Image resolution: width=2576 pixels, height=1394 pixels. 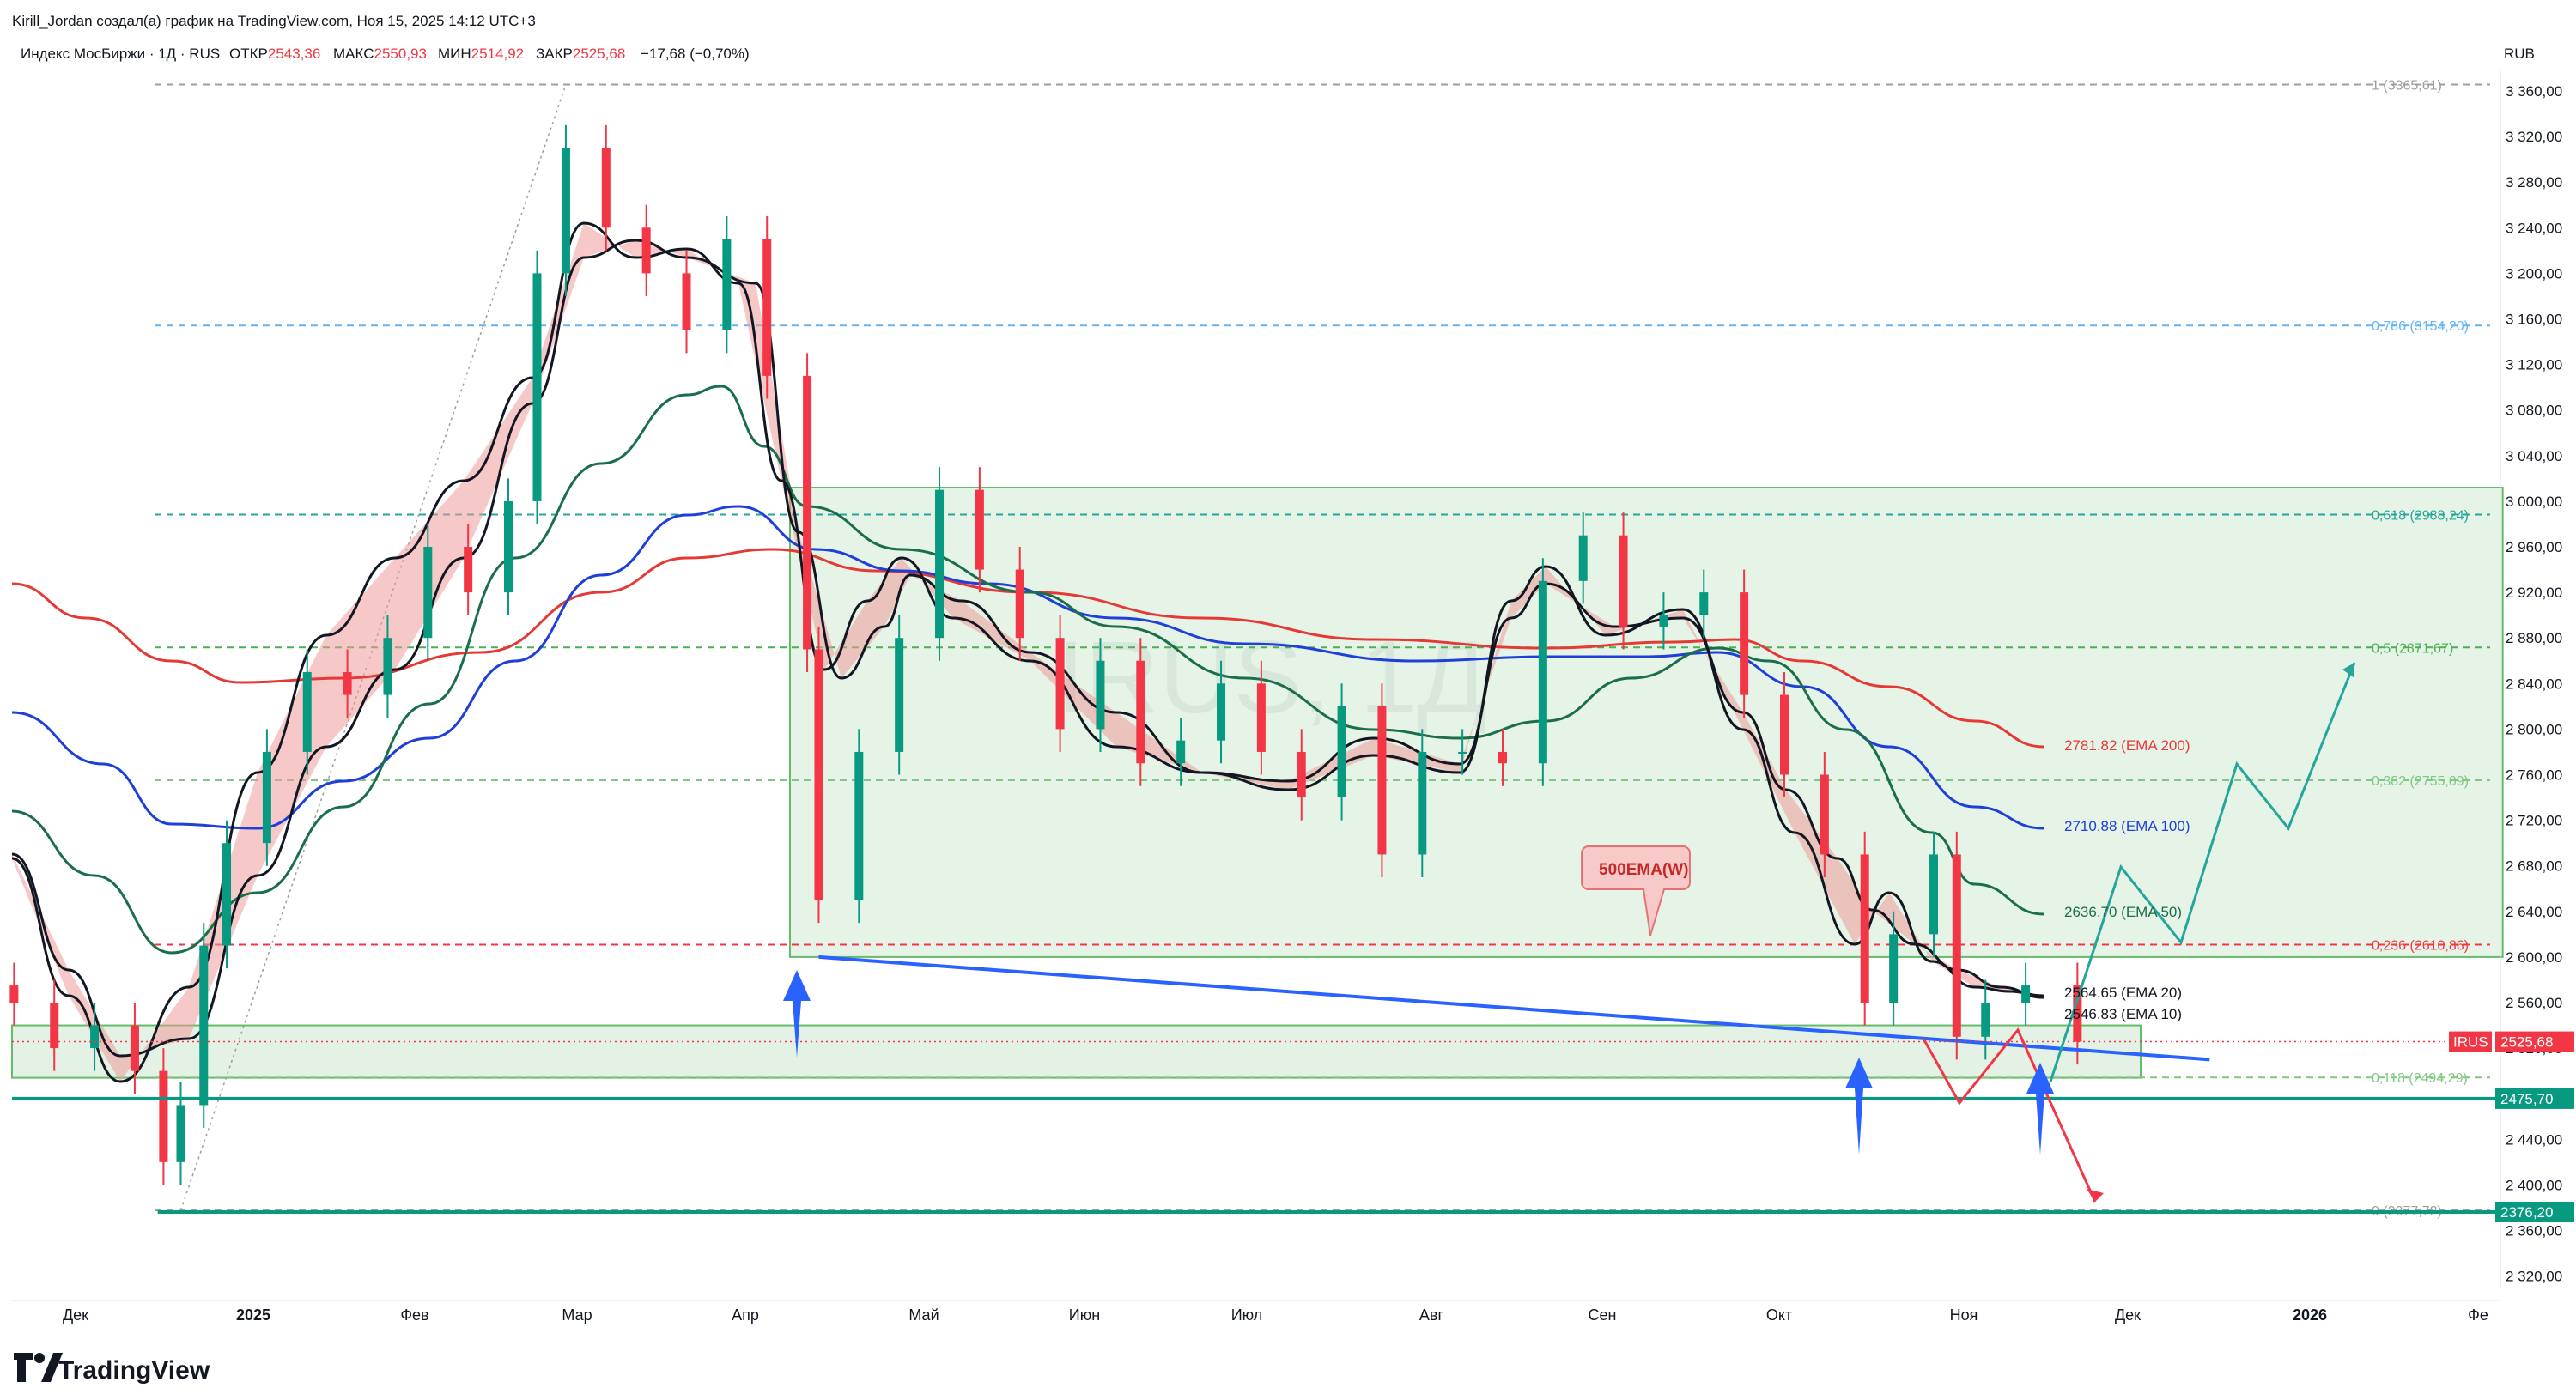 I want to click on fib-level-label: 0,382 (2755,09), so click(x=2420, y=781).